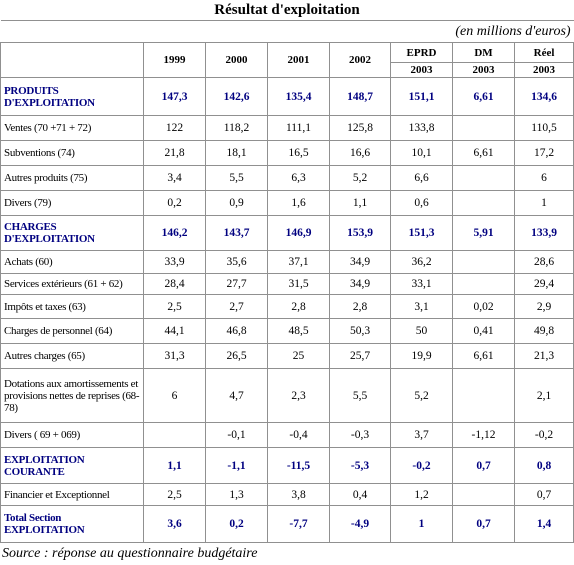  What do you see at coordinates (298, 435) in the screenshot?
I see `value-cell: -0,4` at bounding box center [298, 435].